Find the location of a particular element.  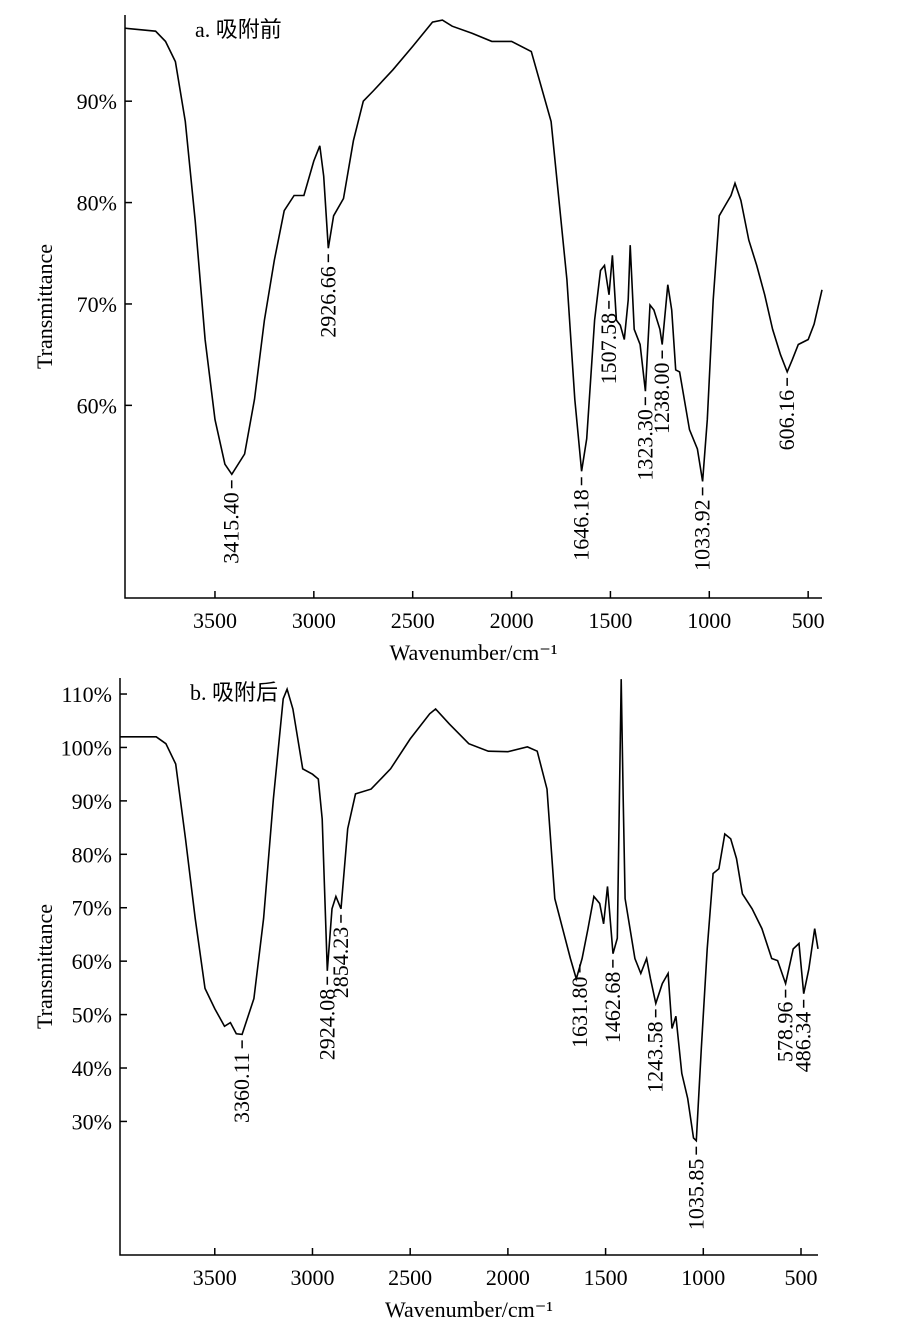

peak-label: 486.34 is located at coordinates (803, 1042).